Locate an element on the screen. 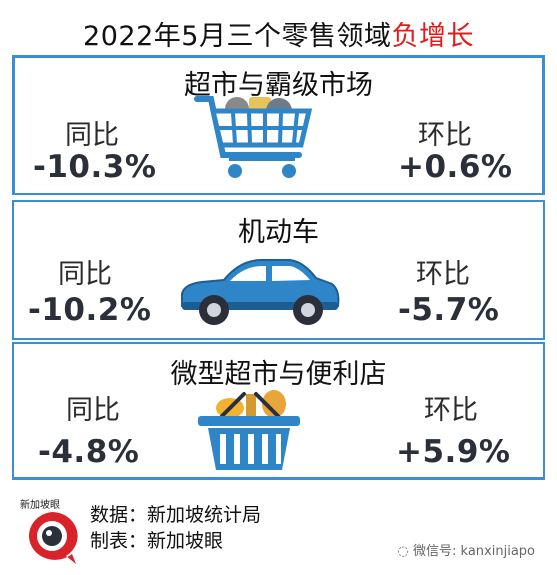 The width and height of the screenshot is (557, 575). source-text: 数据：新加坡统计局 is located at coordinates (176, 515).